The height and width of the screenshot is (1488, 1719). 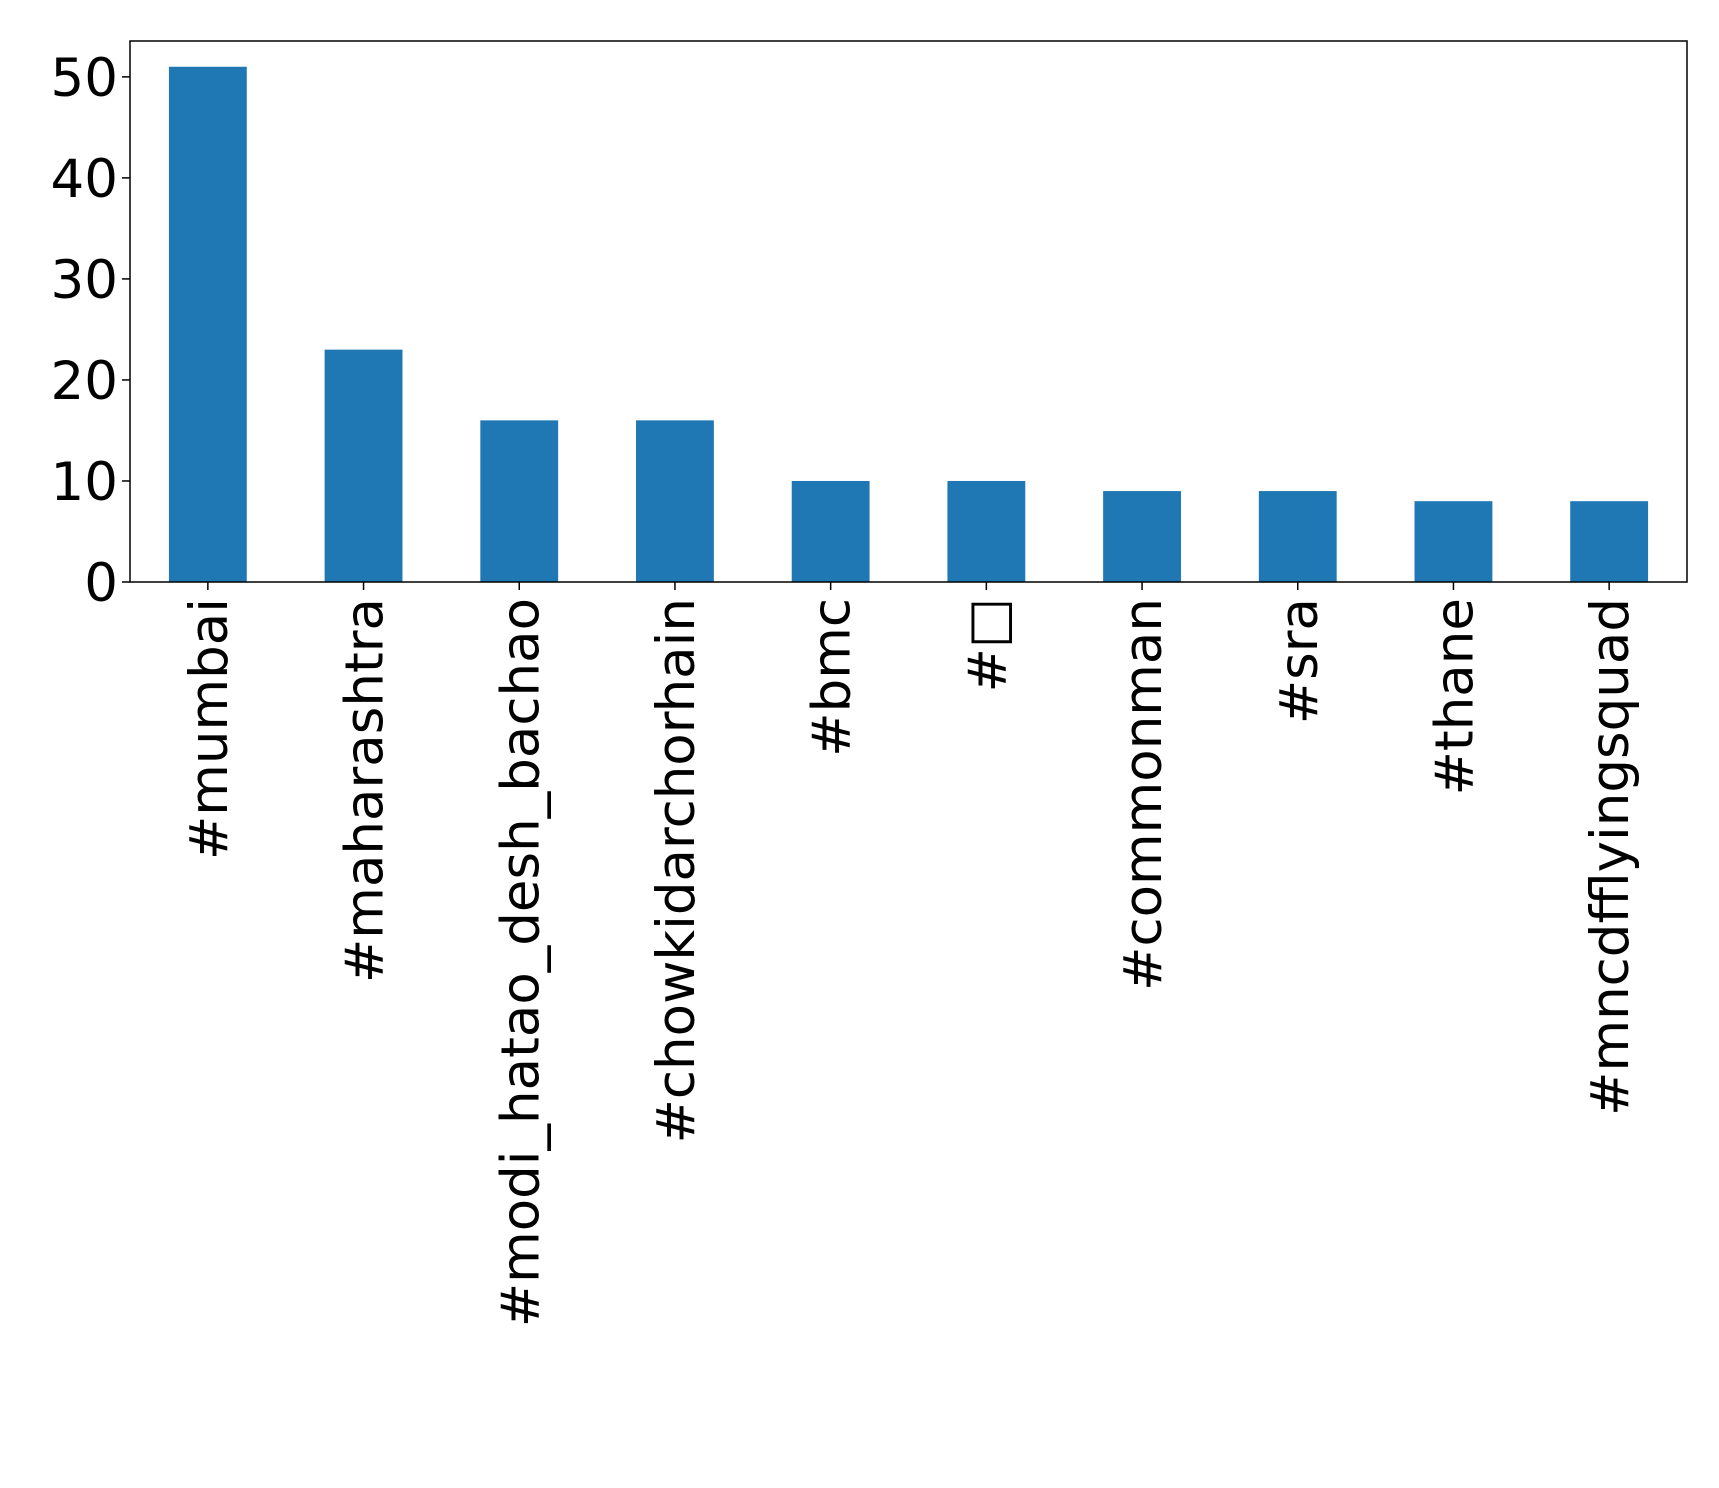 What do you see at coordinates (84, 381) in the screenshot?
I see `y-tick-label: 20` at bounding box center [84, 381].